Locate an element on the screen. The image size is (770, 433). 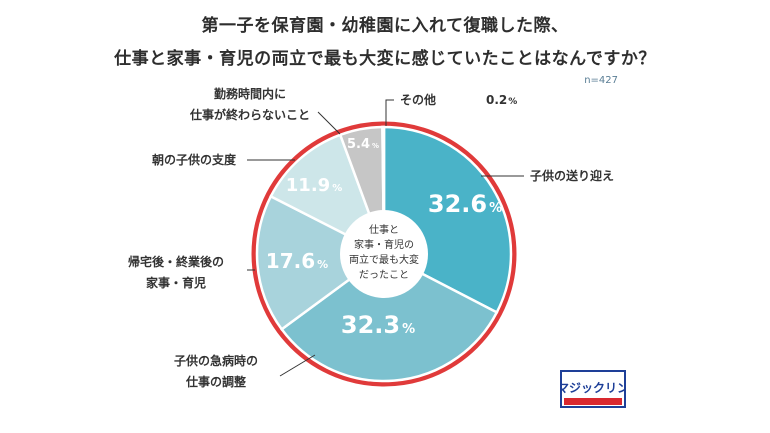
center-label-line: だったこと is located at coordinates (384, 275).